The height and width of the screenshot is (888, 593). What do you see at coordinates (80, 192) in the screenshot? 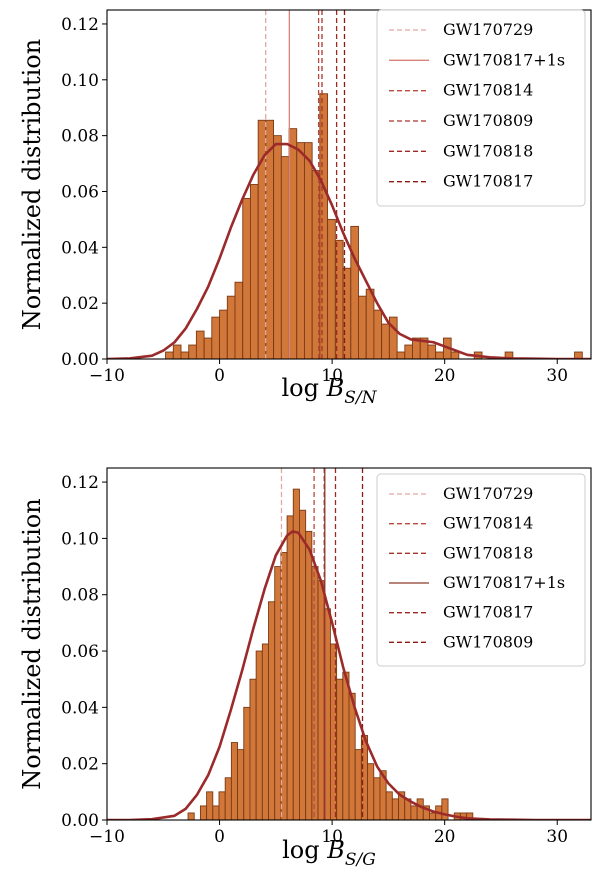
I see `y-tick-label: 0.06` at bounding box center [80, 192].